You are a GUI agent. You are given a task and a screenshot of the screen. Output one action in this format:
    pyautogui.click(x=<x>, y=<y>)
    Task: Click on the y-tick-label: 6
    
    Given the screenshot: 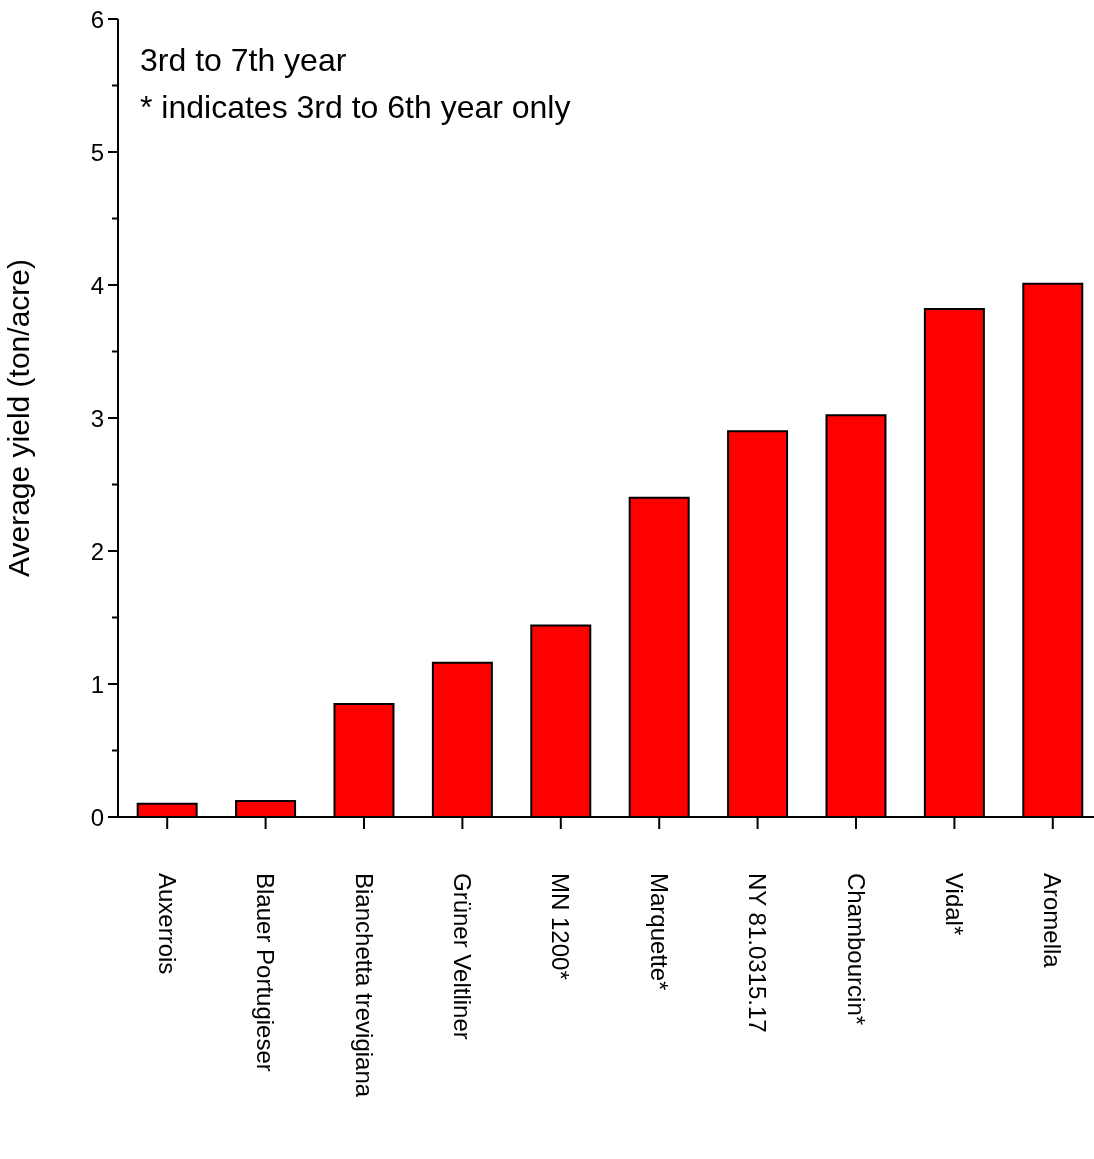 What is the action you would take?
    pyautogui.click(x=97, y=19)
    